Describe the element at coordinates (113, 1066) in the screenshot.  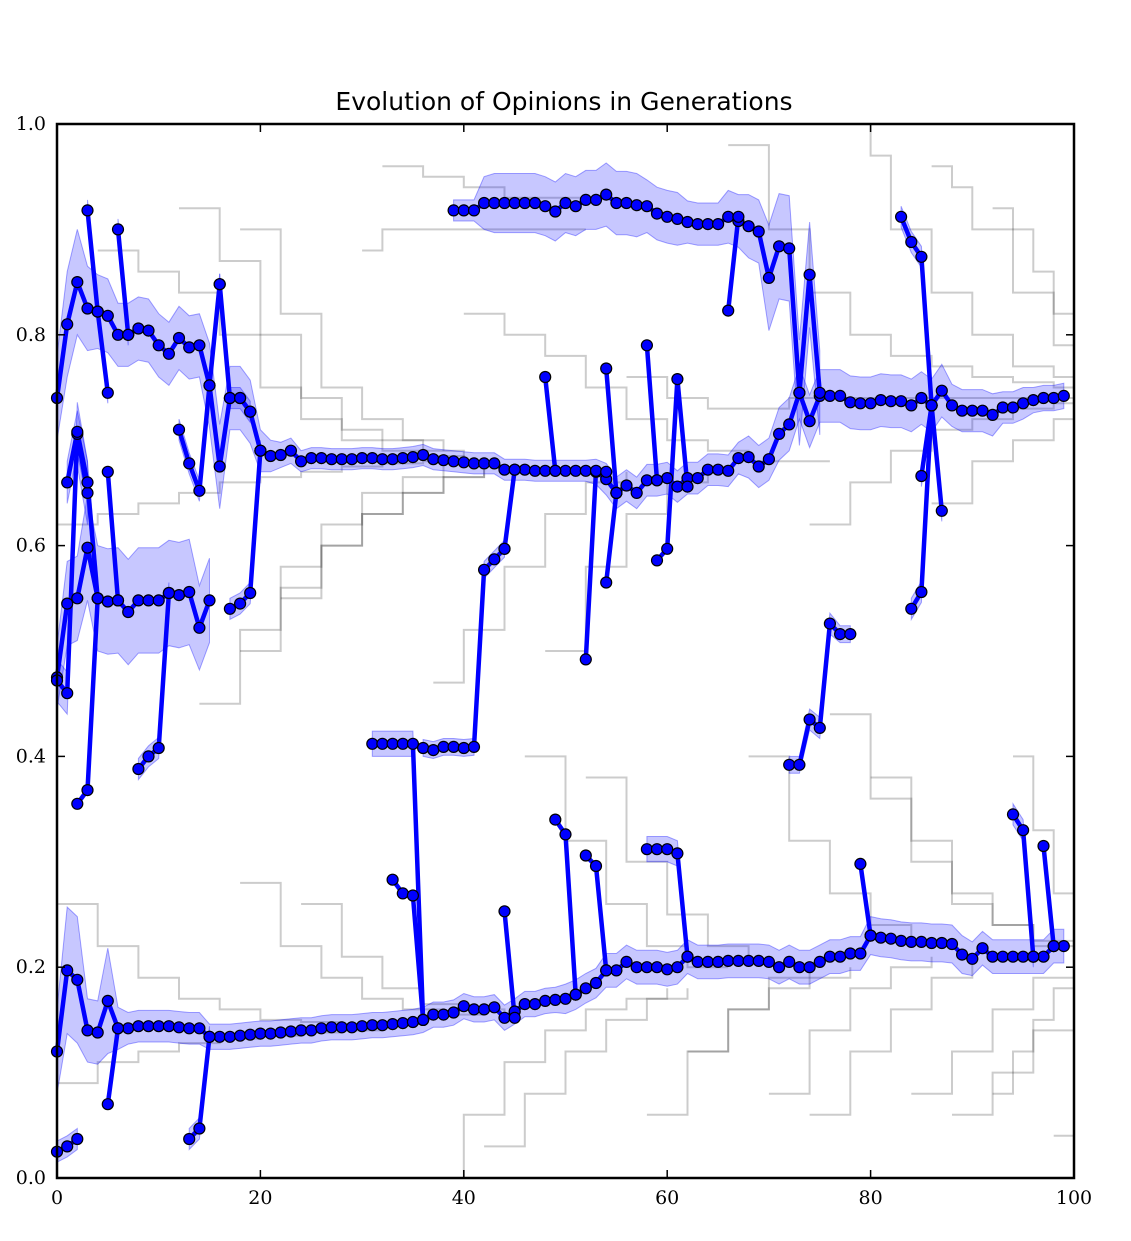
I see `series-11-line` at that location.